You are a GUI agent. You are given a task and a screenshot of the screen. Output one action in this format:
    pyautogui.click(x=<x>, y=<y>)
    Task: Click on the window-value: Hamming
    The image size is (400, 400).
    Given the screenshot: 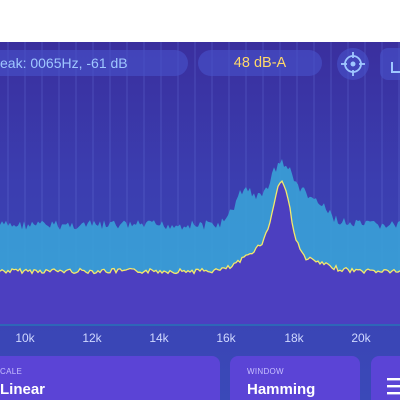 What is the action you would take?
    pyautogui.click(x=281, y=389)
    